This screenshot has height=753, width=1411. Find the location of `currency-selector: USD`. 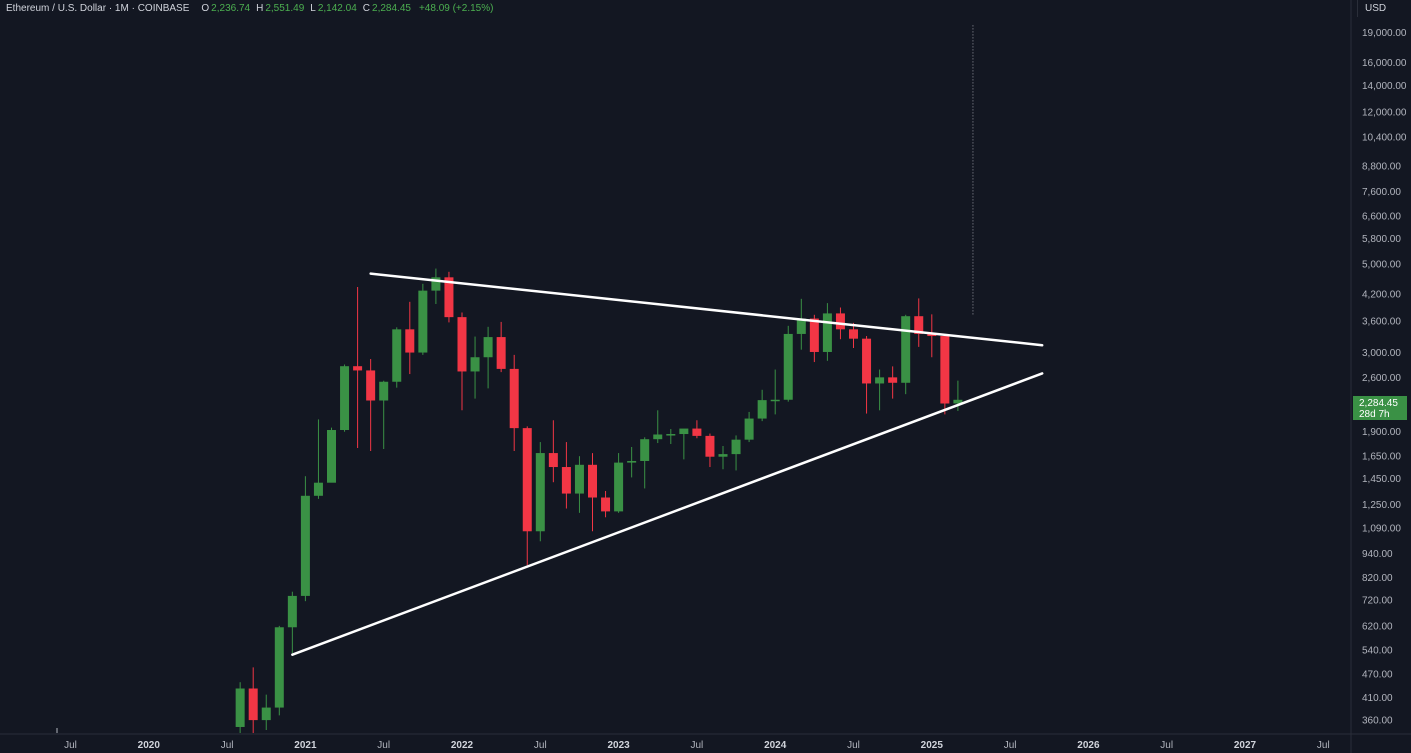

currency-selector: USD is located at coordinates (1382, 8).